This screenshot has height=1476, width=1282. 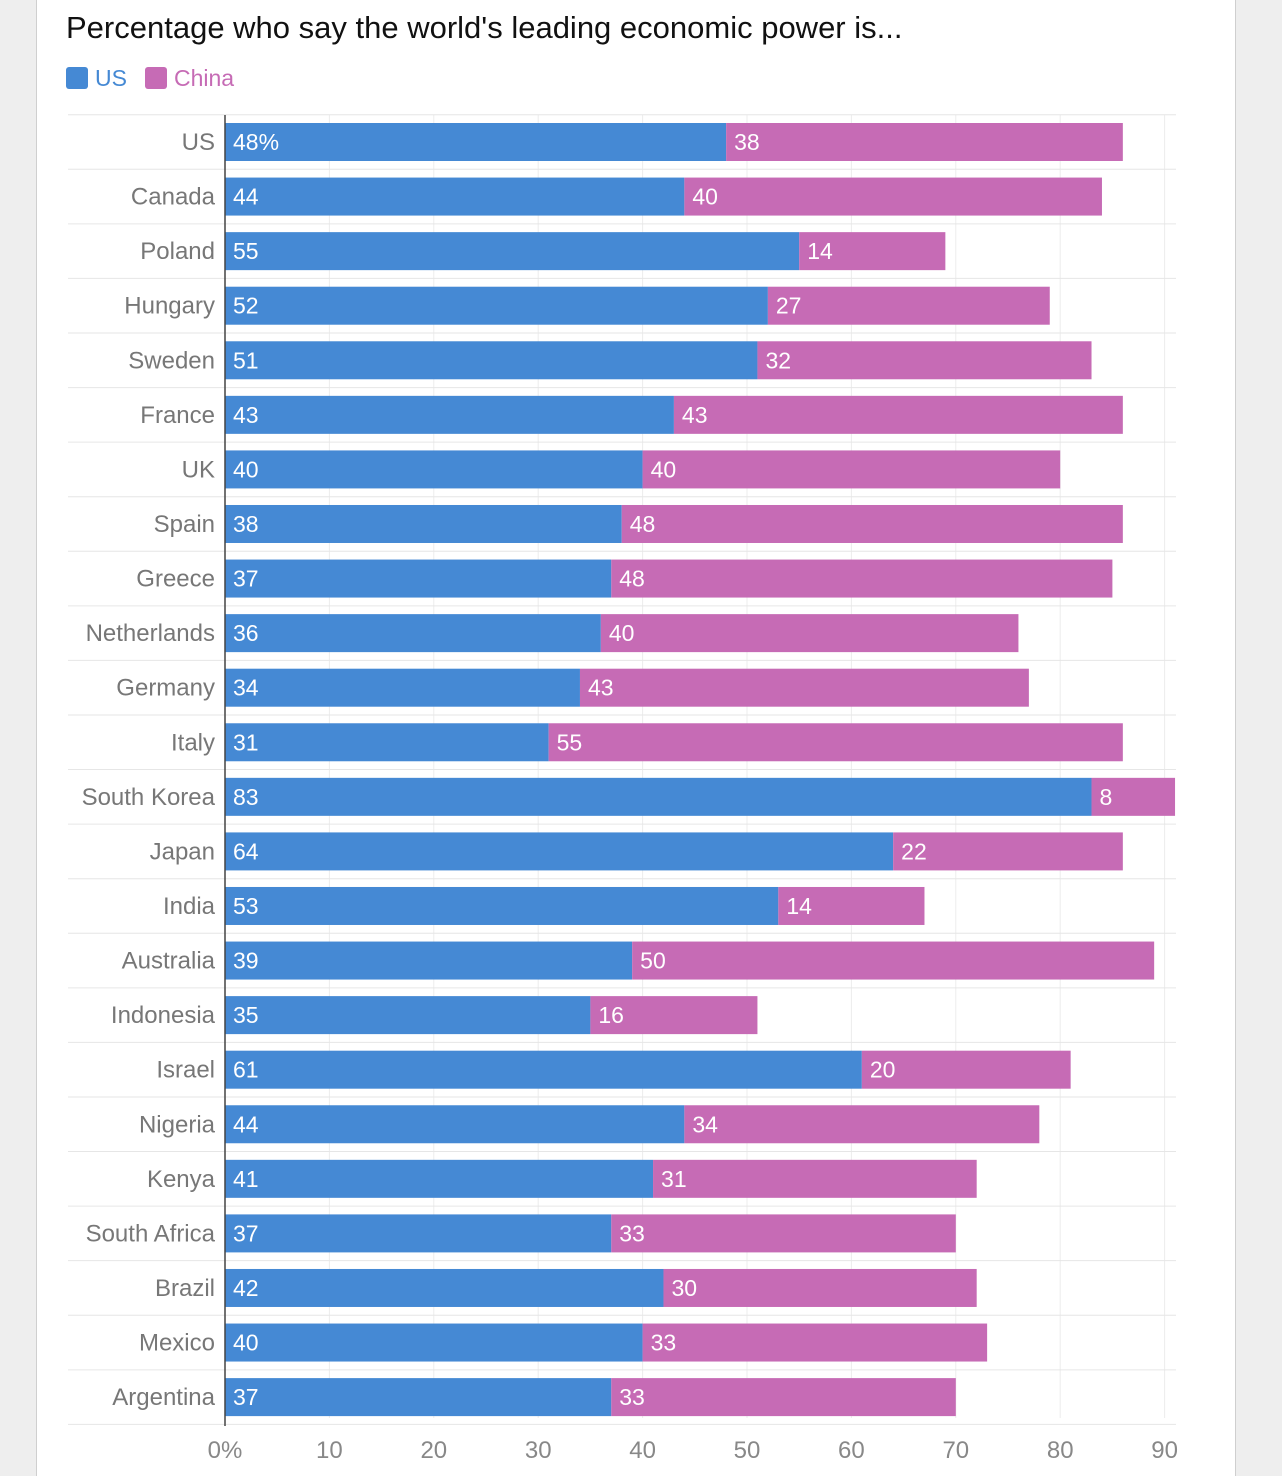 I want to click on data-label: 20, so click(x=883, y=1070).